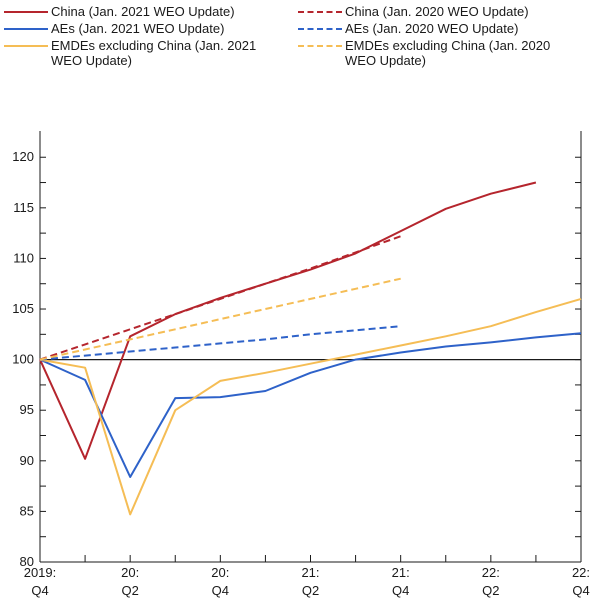  What do you see at coordinates (220, 581) in the screenshot?
I see `x-tick-label: 20: Q4` at bounding box center [220, 581].